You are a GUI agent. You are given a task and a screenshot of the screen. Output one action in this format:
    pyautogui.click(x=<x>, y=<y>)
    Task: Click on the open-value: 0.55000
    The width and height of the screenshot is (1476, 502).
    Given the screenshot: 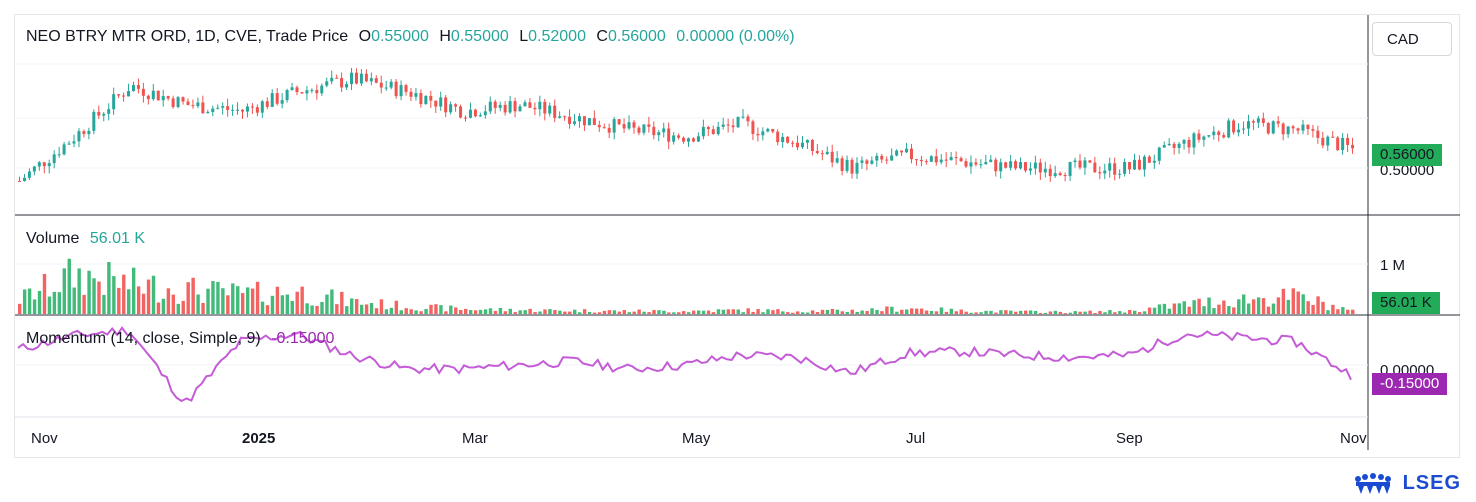 What is the action you would take?
    pyautogui.click(x=400, y=36)
    